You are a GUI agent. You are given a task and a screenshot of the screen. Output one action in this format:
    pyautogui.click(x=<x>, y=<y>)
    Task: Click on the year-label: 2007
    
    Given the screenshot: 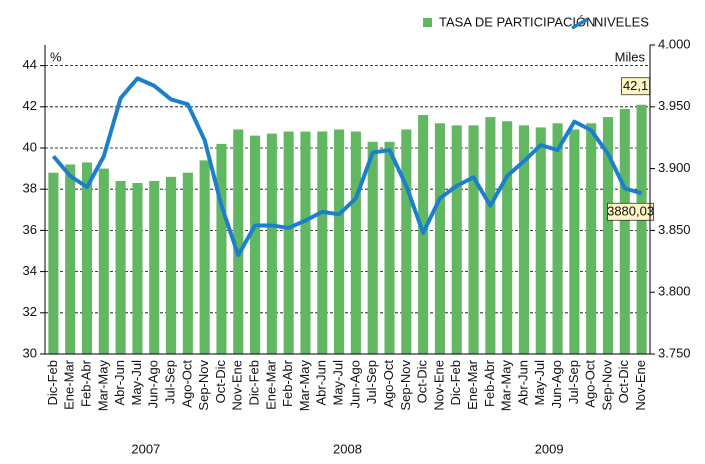 What is the action you would take?
    pyautogui.click(x=145, y=448)
    